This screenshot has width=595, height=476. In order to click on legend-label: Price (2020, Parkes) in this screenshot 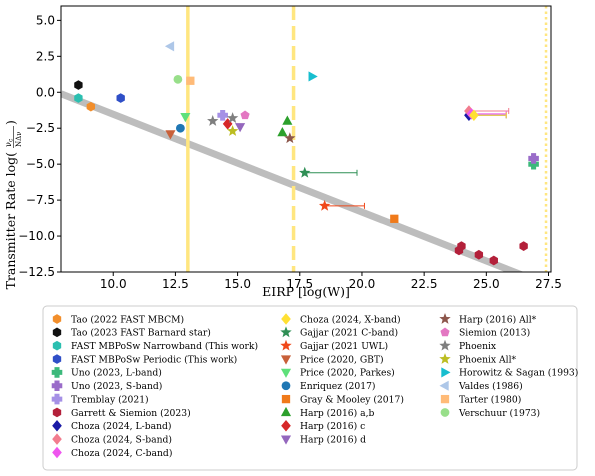, I will do `click(347, 373)`.